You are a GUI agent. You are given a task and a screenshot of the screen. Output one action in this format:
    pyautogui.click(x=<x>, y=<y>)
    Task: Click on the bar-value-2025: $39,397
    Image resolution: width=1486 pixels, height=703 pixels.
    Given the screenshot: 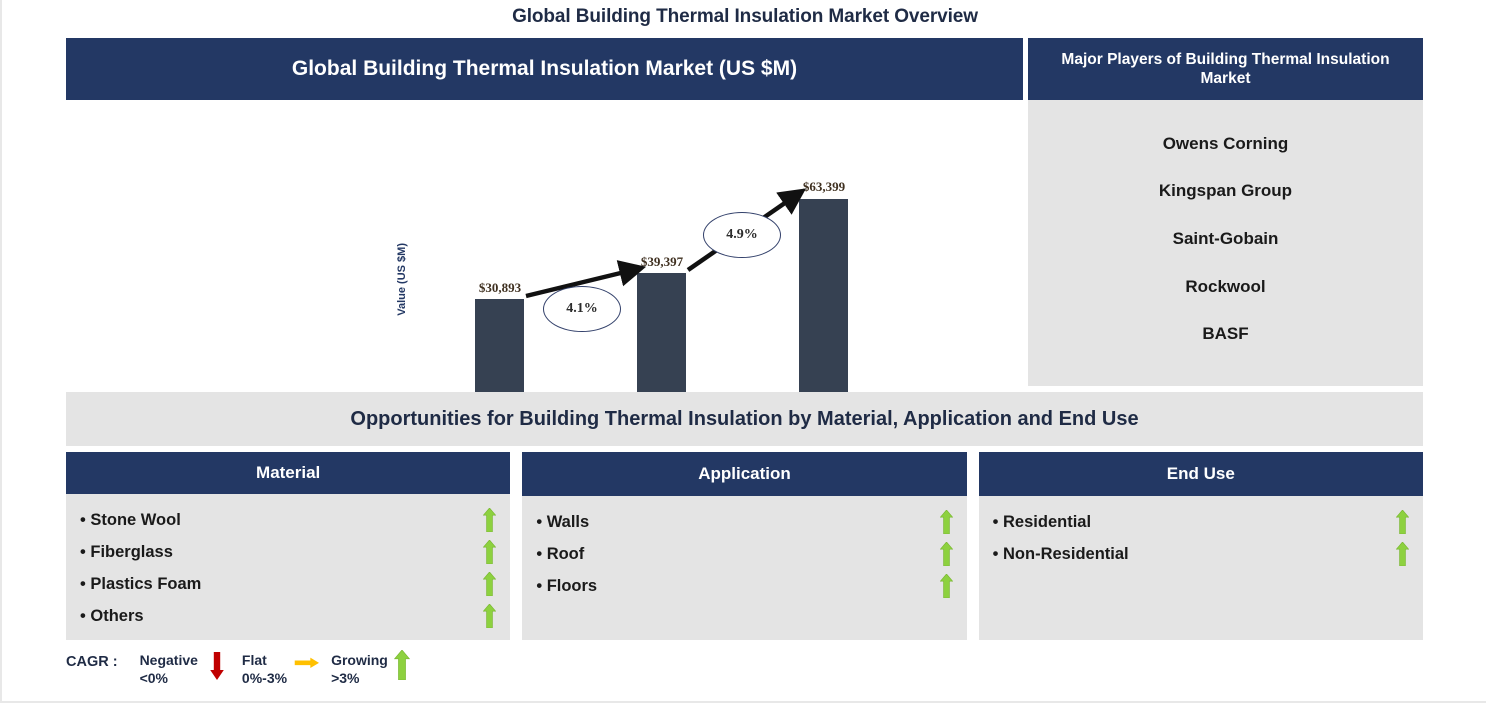 What is the action you would take?
    pyautogui.click(x=662, y=261)
    